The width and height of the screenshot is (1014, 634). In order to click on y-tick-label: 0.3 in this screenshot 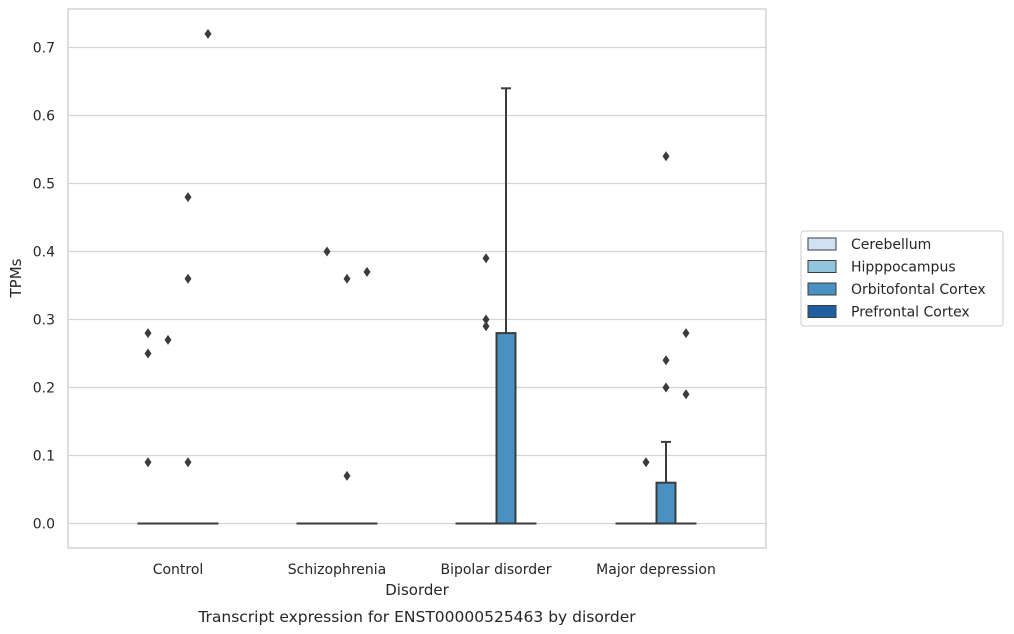, I will do `click(44, 321)`.